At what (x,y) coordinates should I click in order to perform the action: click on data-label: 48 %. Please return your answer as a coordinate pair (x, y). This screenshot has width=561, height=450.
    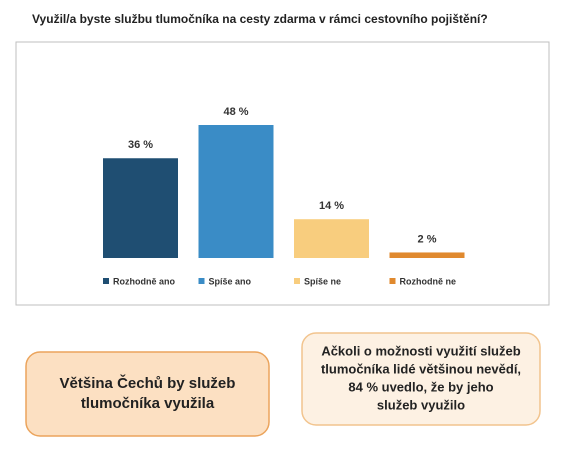
    Looking at the image, I should click on (235, 112).